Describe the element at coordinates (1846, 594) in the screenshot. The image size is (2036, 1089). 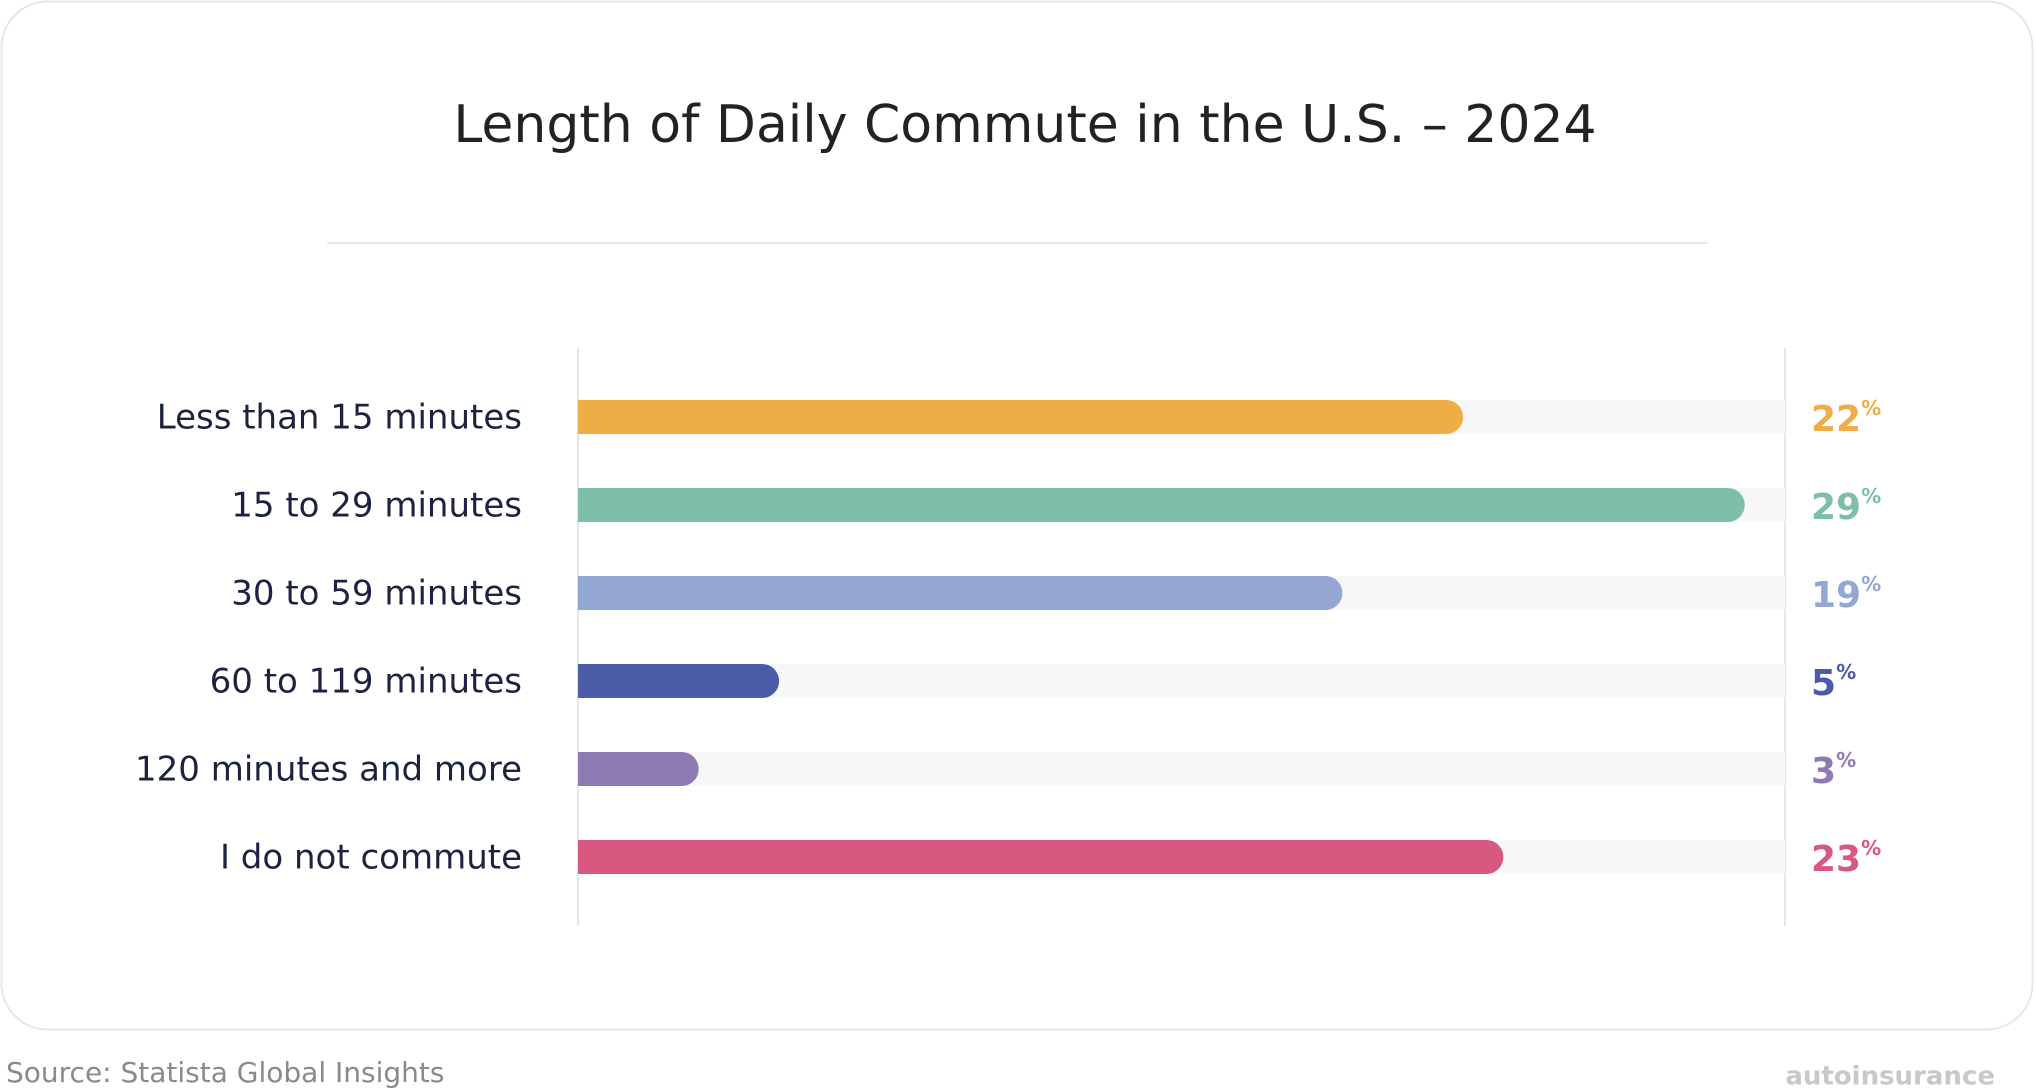
I see `value-label: 19%` at that location.